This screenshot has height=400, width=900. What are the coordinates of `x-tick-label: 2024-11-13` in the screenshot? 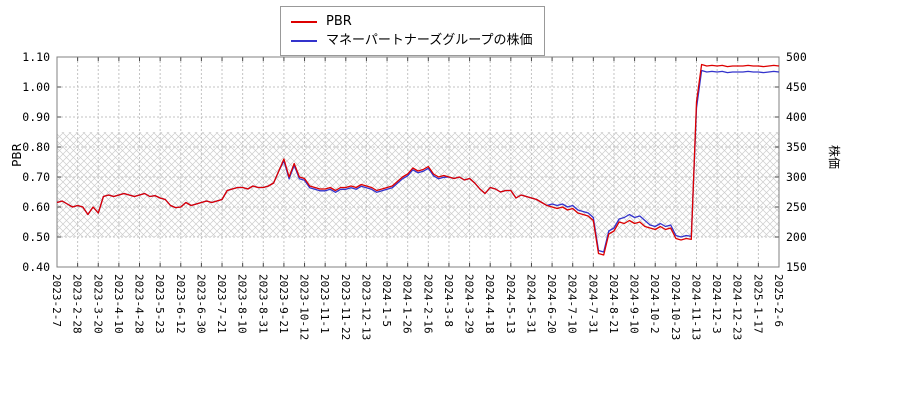 It's located at (695, 307).